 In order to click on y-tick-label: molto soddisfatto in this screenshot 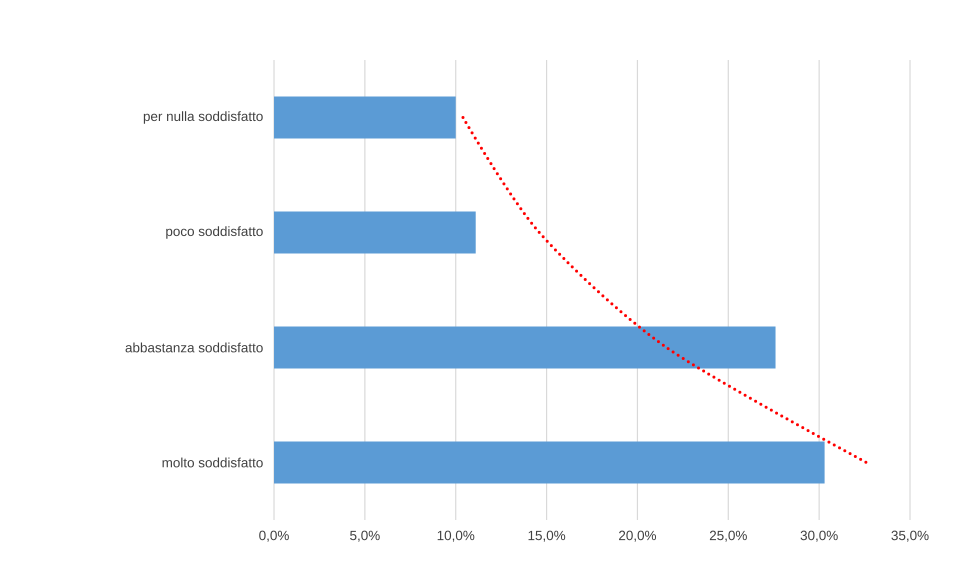, I will do `click(212, 463)`.